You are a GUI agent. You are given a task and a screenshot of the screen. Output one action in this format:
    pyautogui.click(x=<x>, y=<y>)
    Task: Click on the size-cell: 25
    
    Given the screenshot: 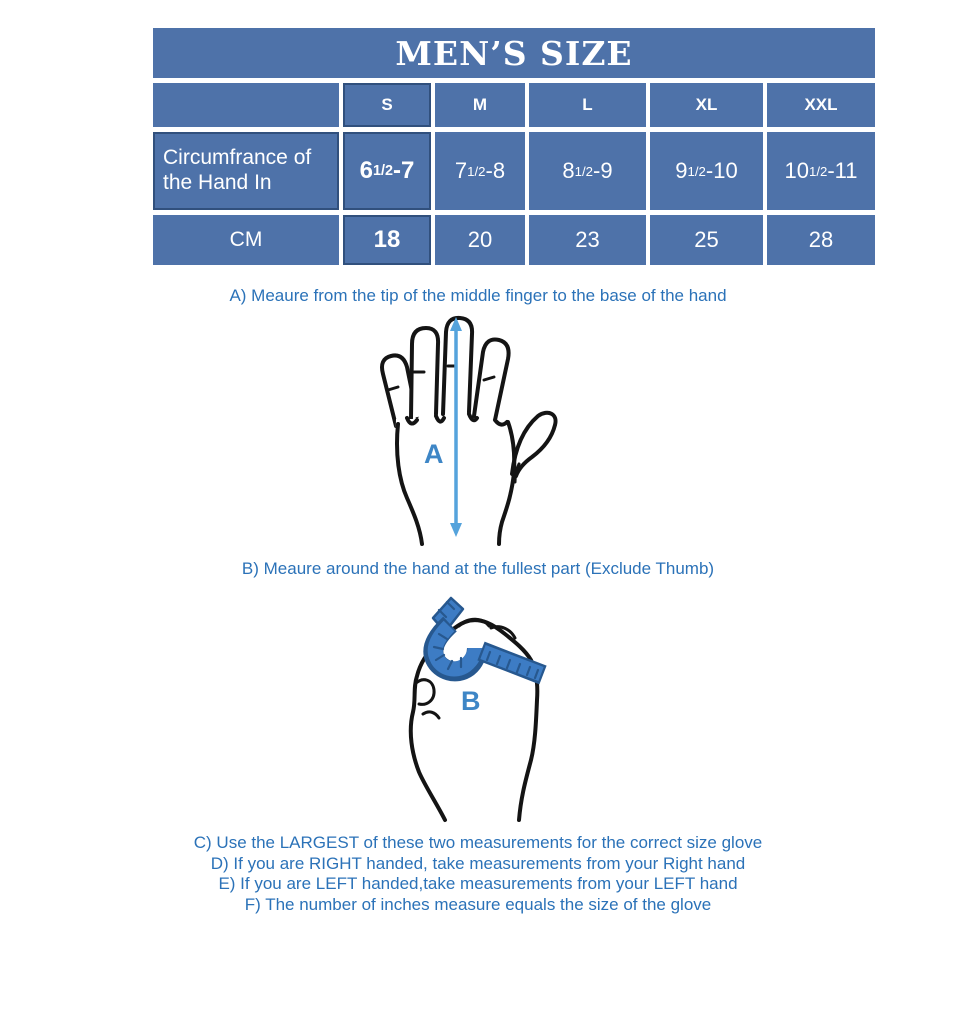 What is the action you would take?
    pyautogui.click(x=706, y=240)
    